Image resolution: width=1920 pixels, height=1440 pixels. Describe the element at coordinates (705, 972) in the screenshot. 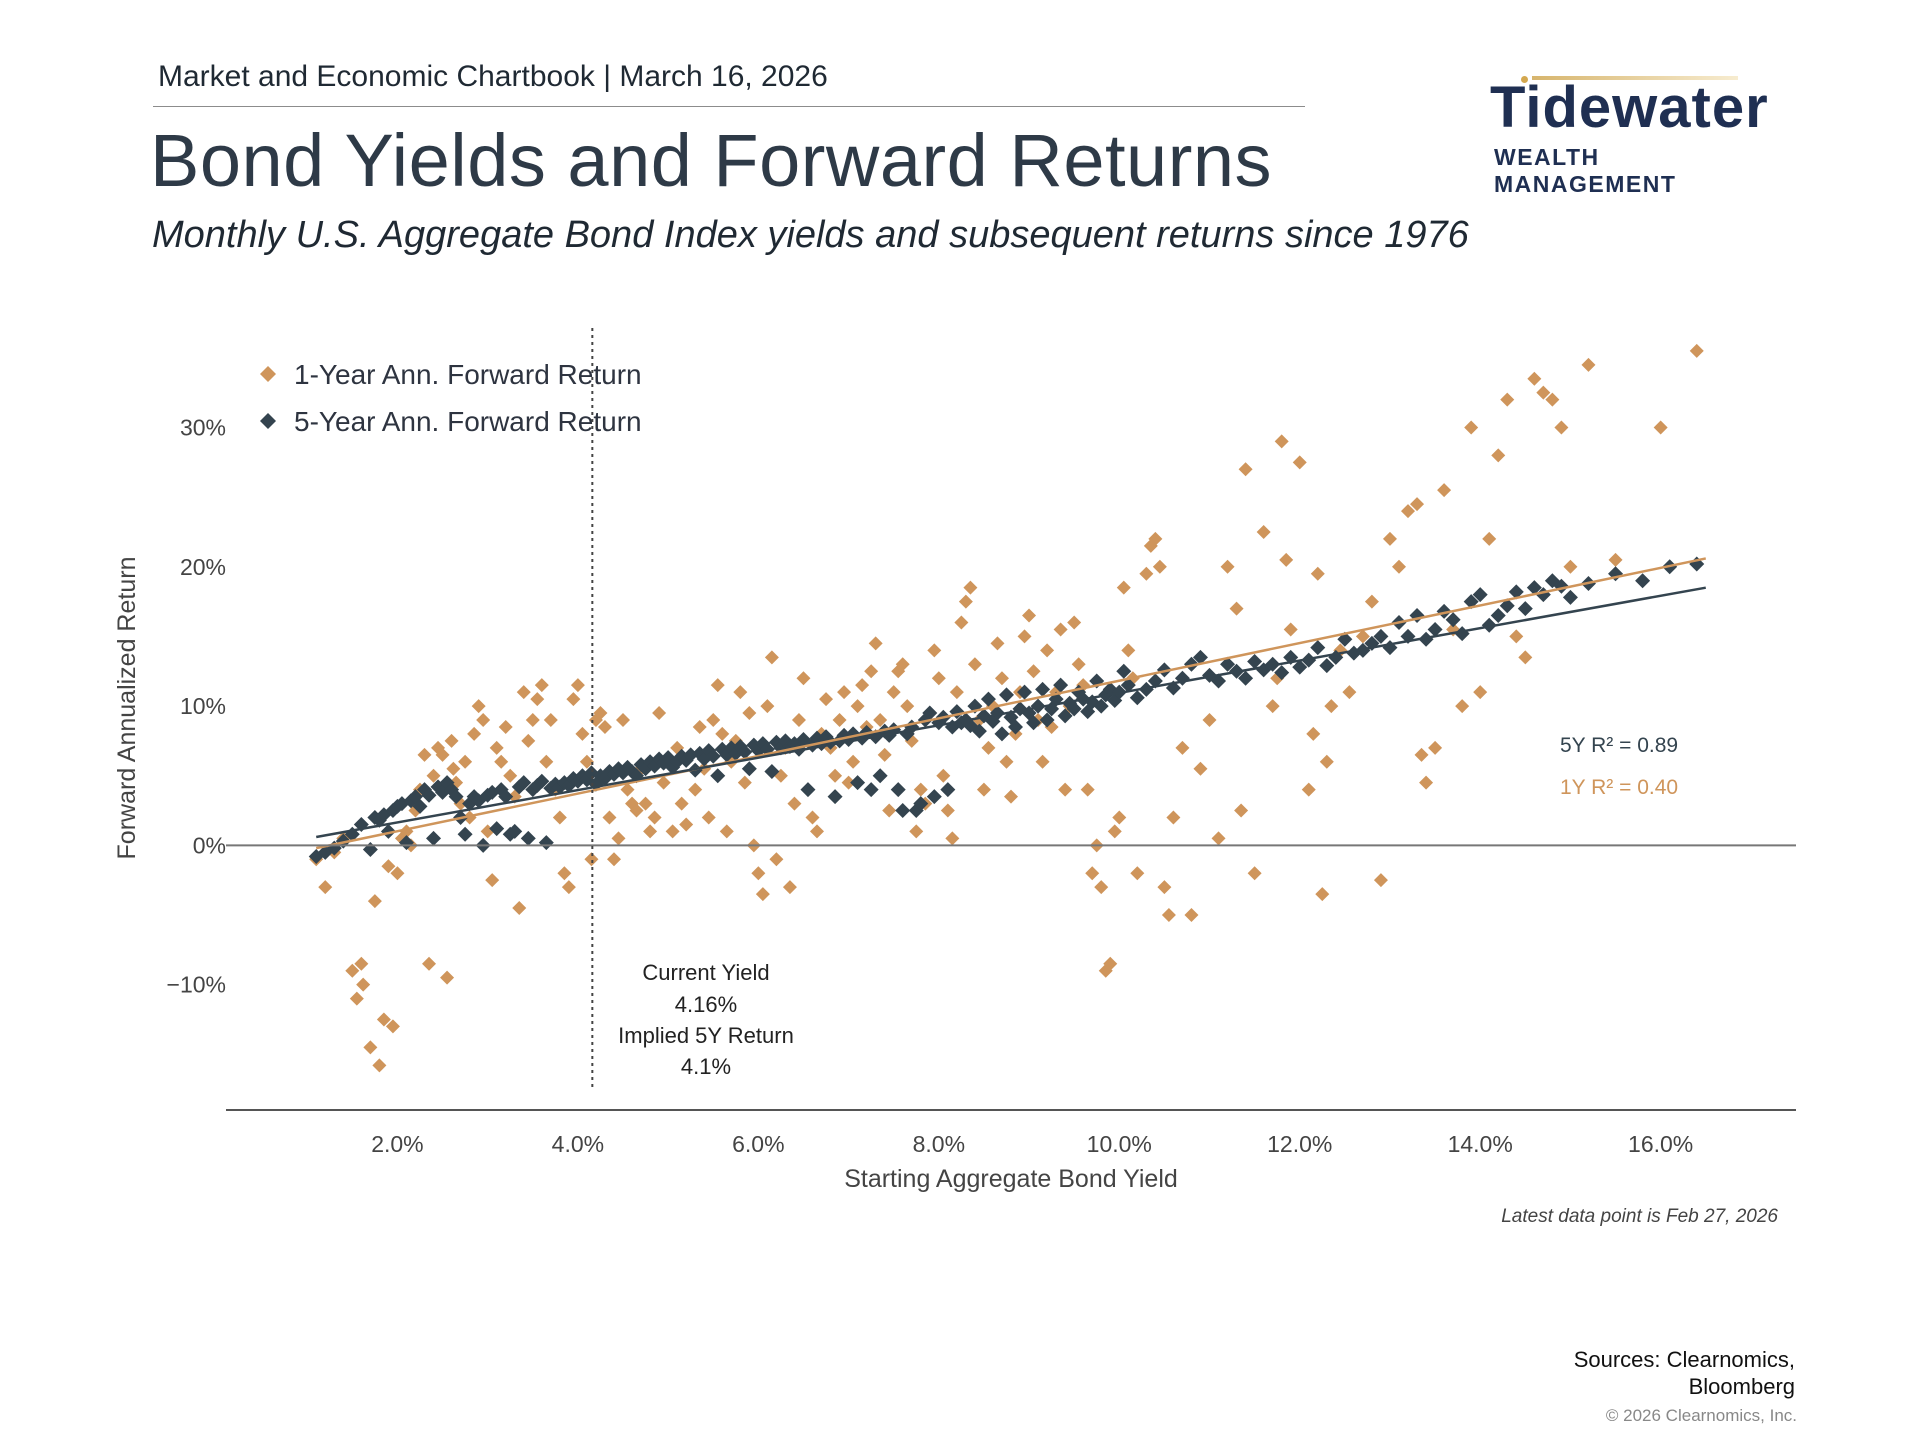

I see `current-yield-label: Current Yield` at that location.